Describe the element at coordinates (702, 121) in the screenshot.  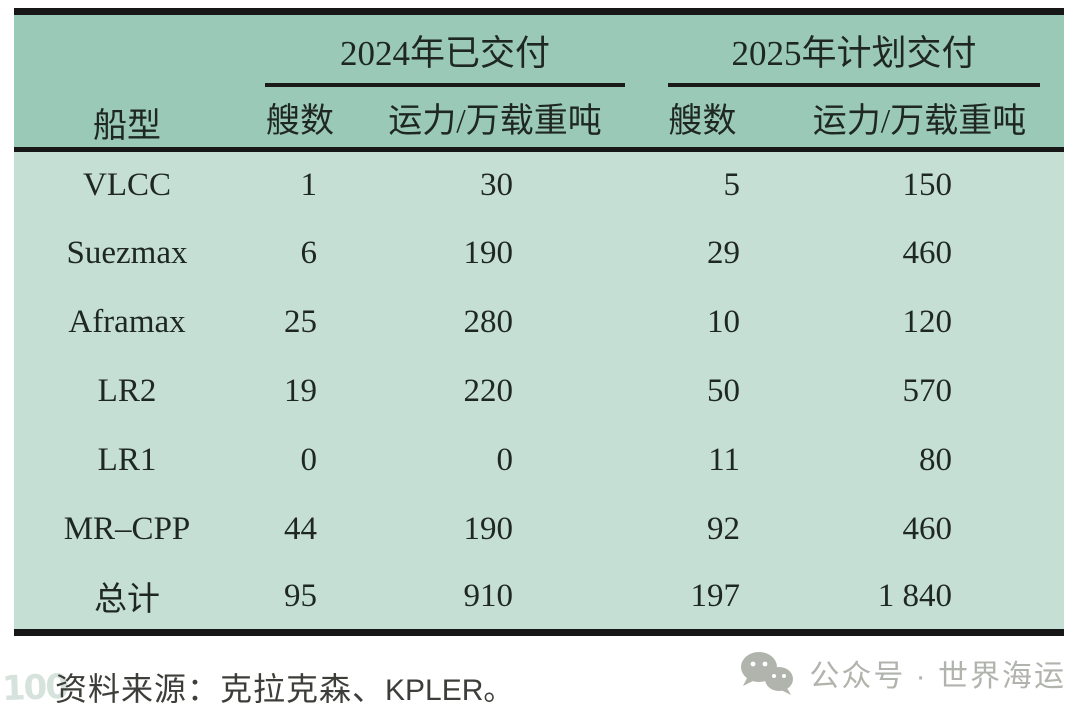
I see `header-2025-ships: 艘数` at that location.